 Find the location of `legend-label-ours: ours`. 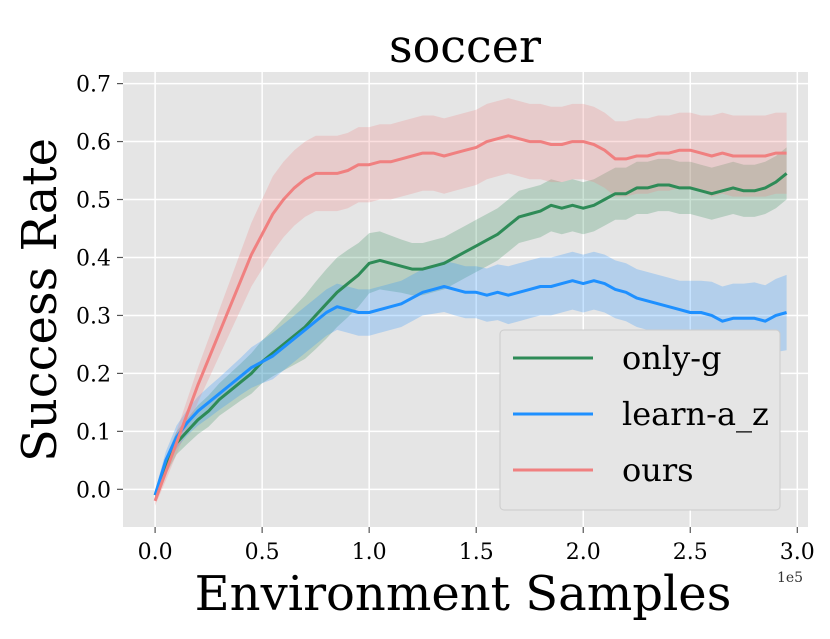

legend-label-ours: ours is located at coordinates (658, 470).